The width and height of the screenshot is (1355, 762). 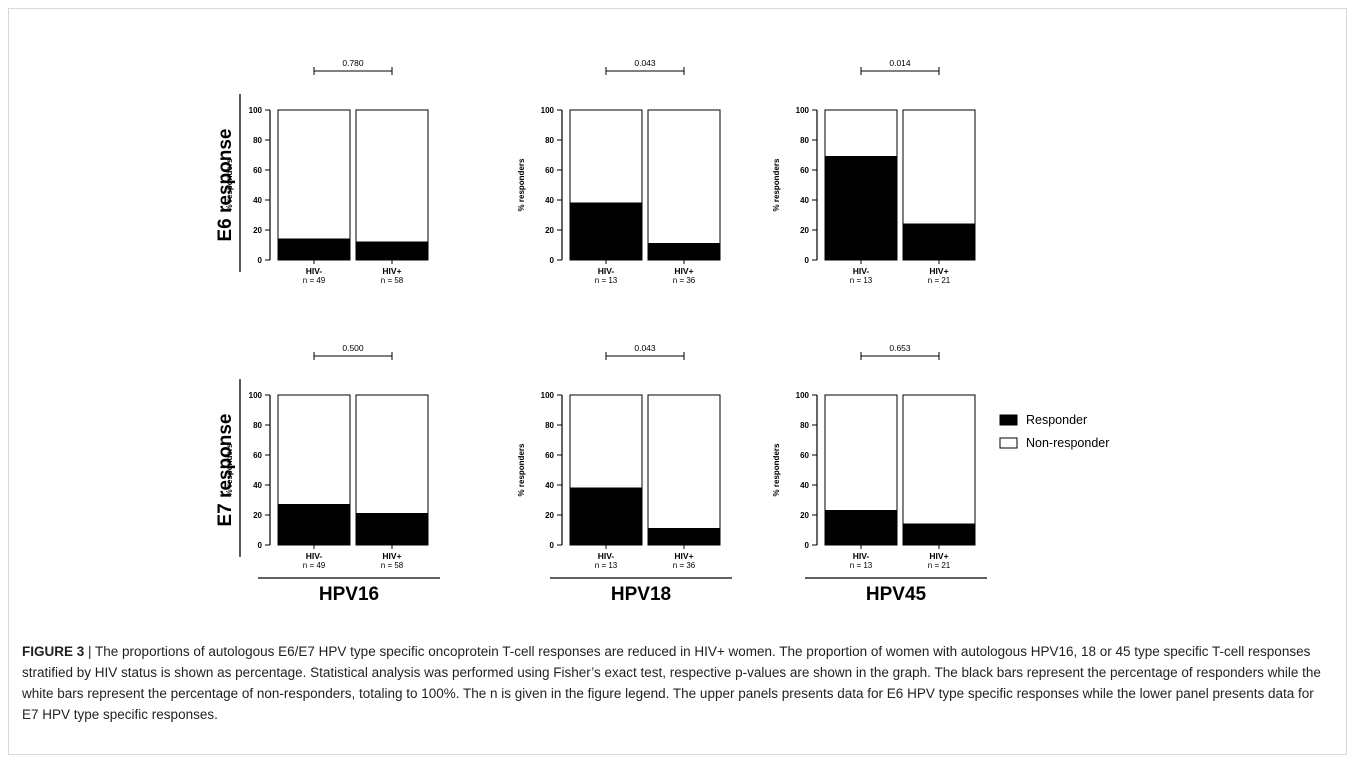 I want to click on panel-r1c2-ytick-label-100: 100, so click(x=803, y=395).